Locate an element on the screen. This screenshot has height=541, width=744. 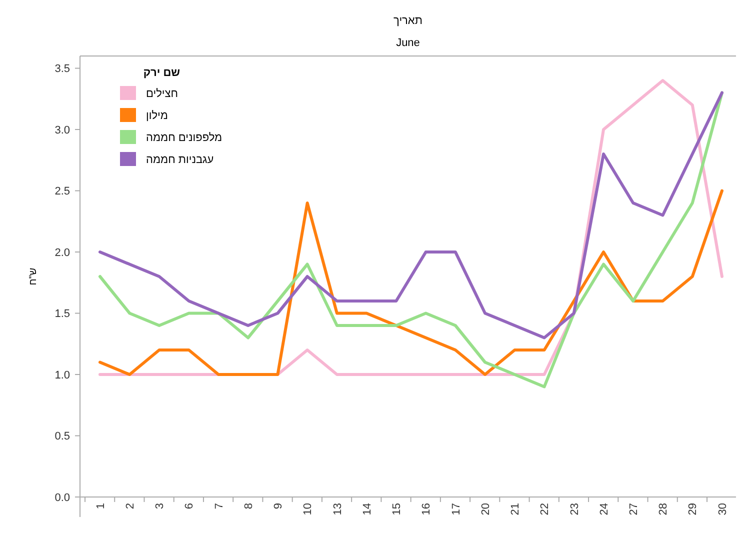
legend-label: חצילים is located at coordinates (162, 94).